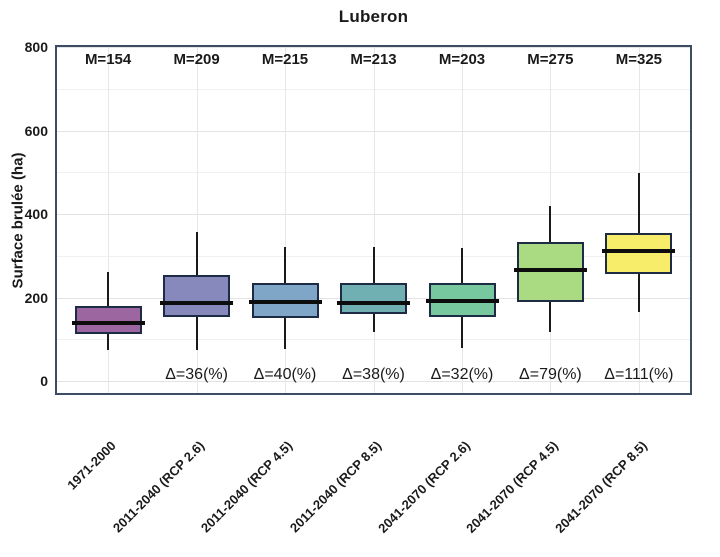  Describe the element at coordinates (639, 374) in the screenshot. I see `delta-label: Δ=111(%)` at that location.